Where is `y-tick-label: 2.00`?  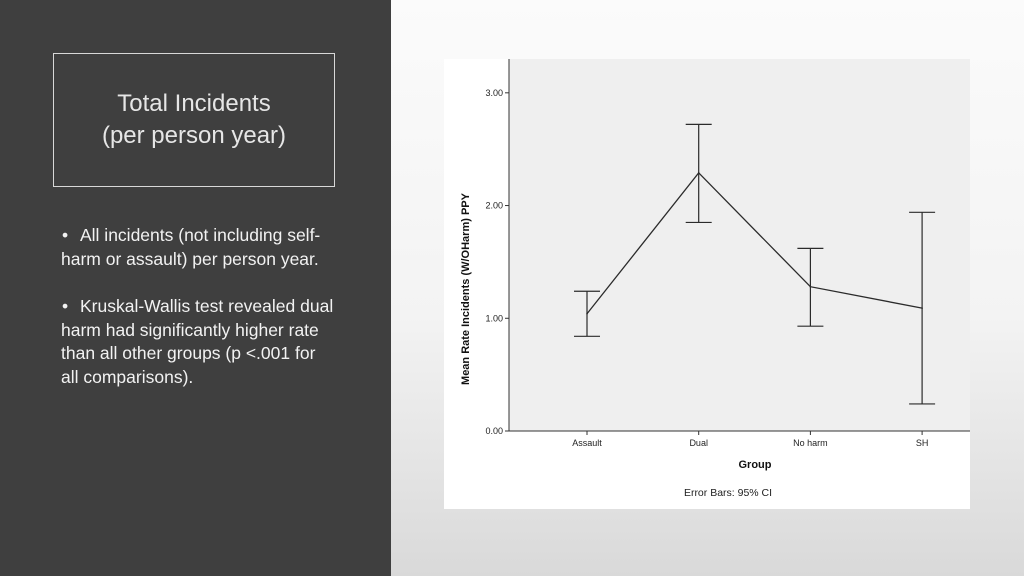 y-tick-label: 2.00 is located at coordinates (494, 206).